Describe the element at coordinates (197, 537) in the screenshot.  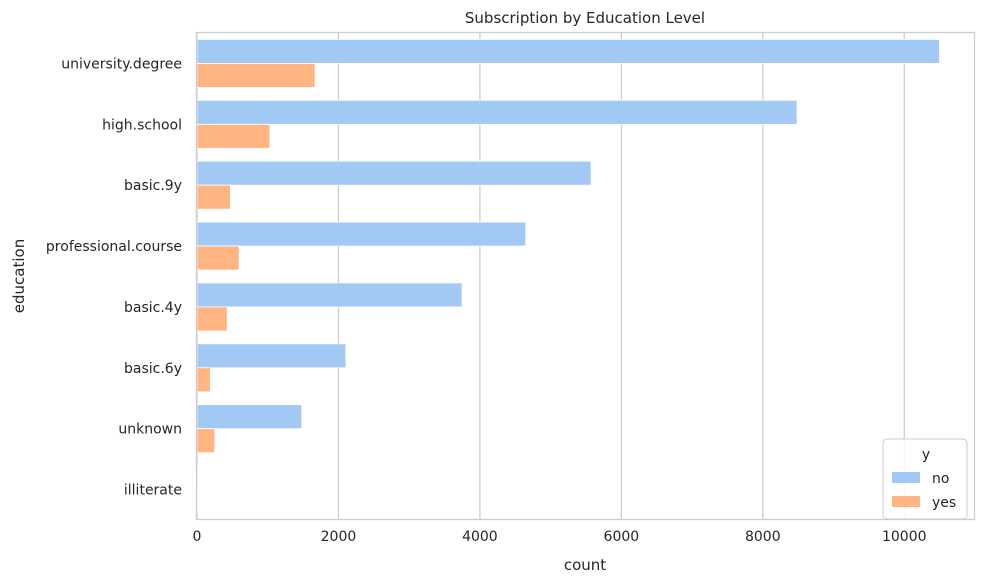
I see `x-tick-label: 0` at that location.